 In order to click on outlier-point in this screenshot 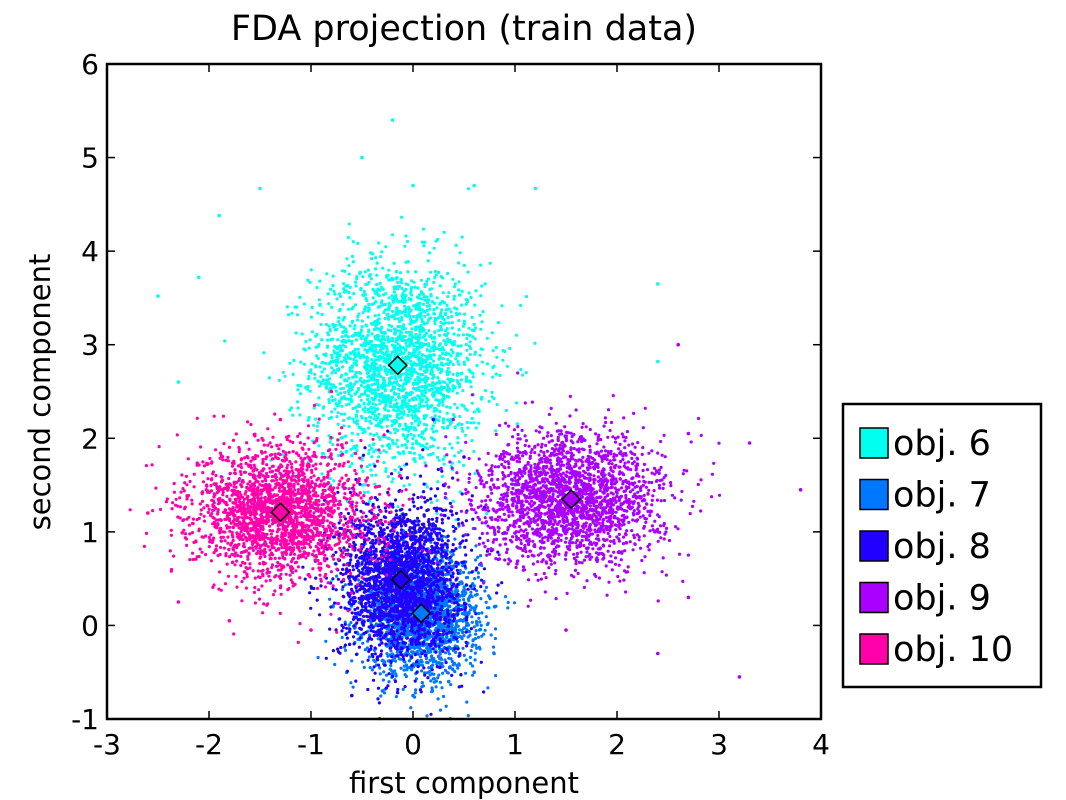, I will do `click(535, 188)`.